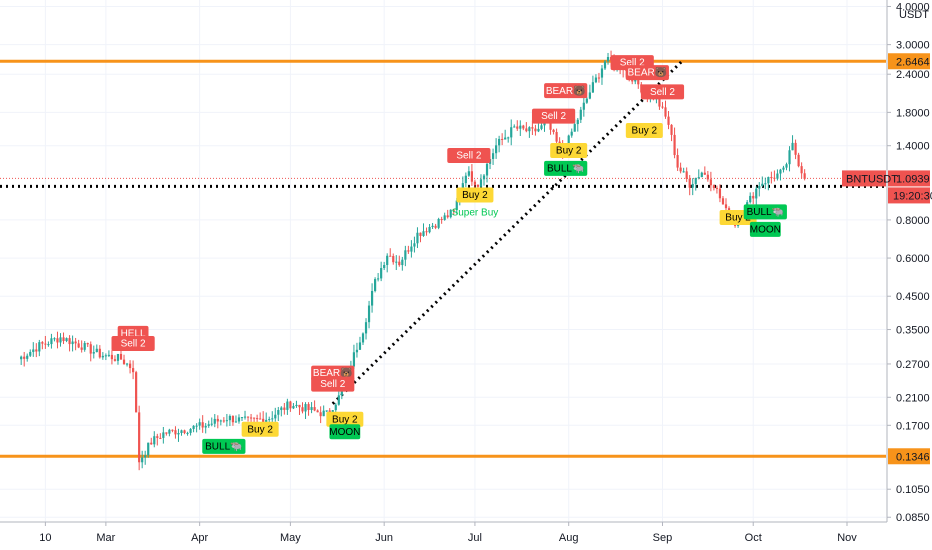 This screenshot has height=550, width=932. I want to click on price-tick-label: 0.2100, so click(913, 398).